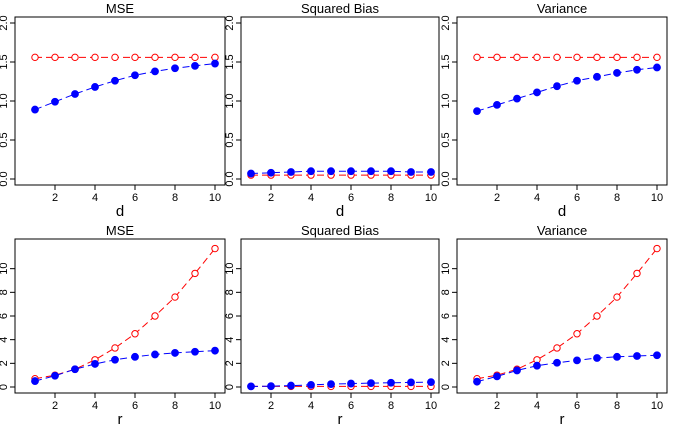 This screenshot has height=438, width=676. What do you see at coordinates (446, 363) in the screenshot?
I see `y-tick-label: 2` at bounding box center [446, 363].